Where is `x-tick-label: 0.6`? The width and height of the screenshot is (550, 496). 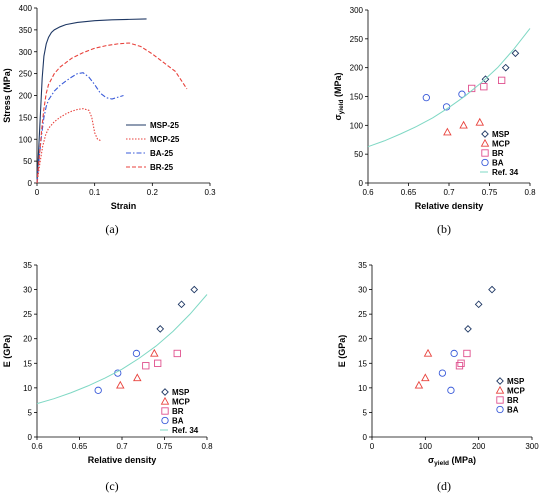
x-tick-label: 0.6 is located at coordinates (37, 446).